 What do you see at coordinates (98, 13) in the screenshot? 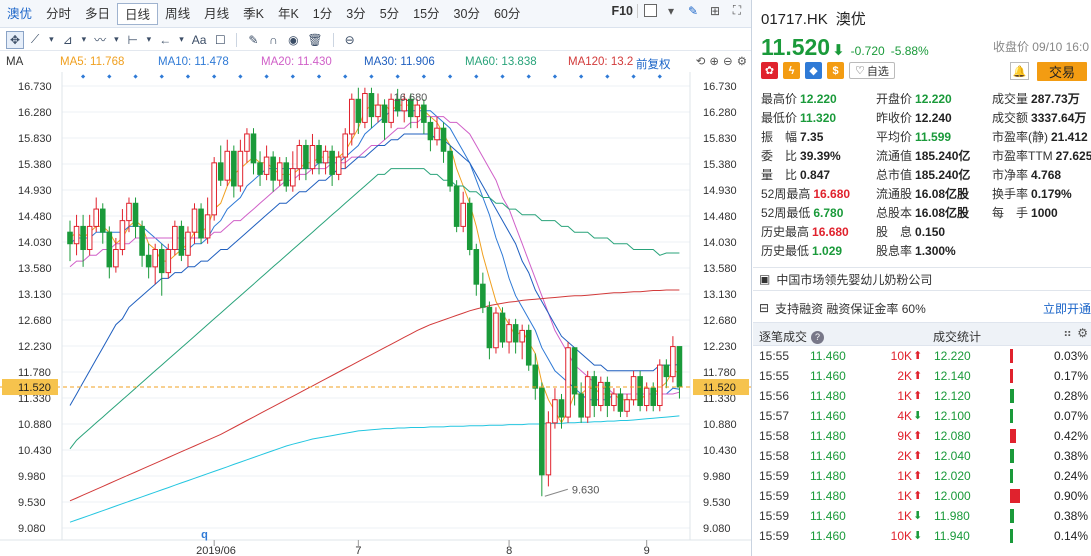
I see `period-tab-2: 多日` at bounding box center [98, 13].